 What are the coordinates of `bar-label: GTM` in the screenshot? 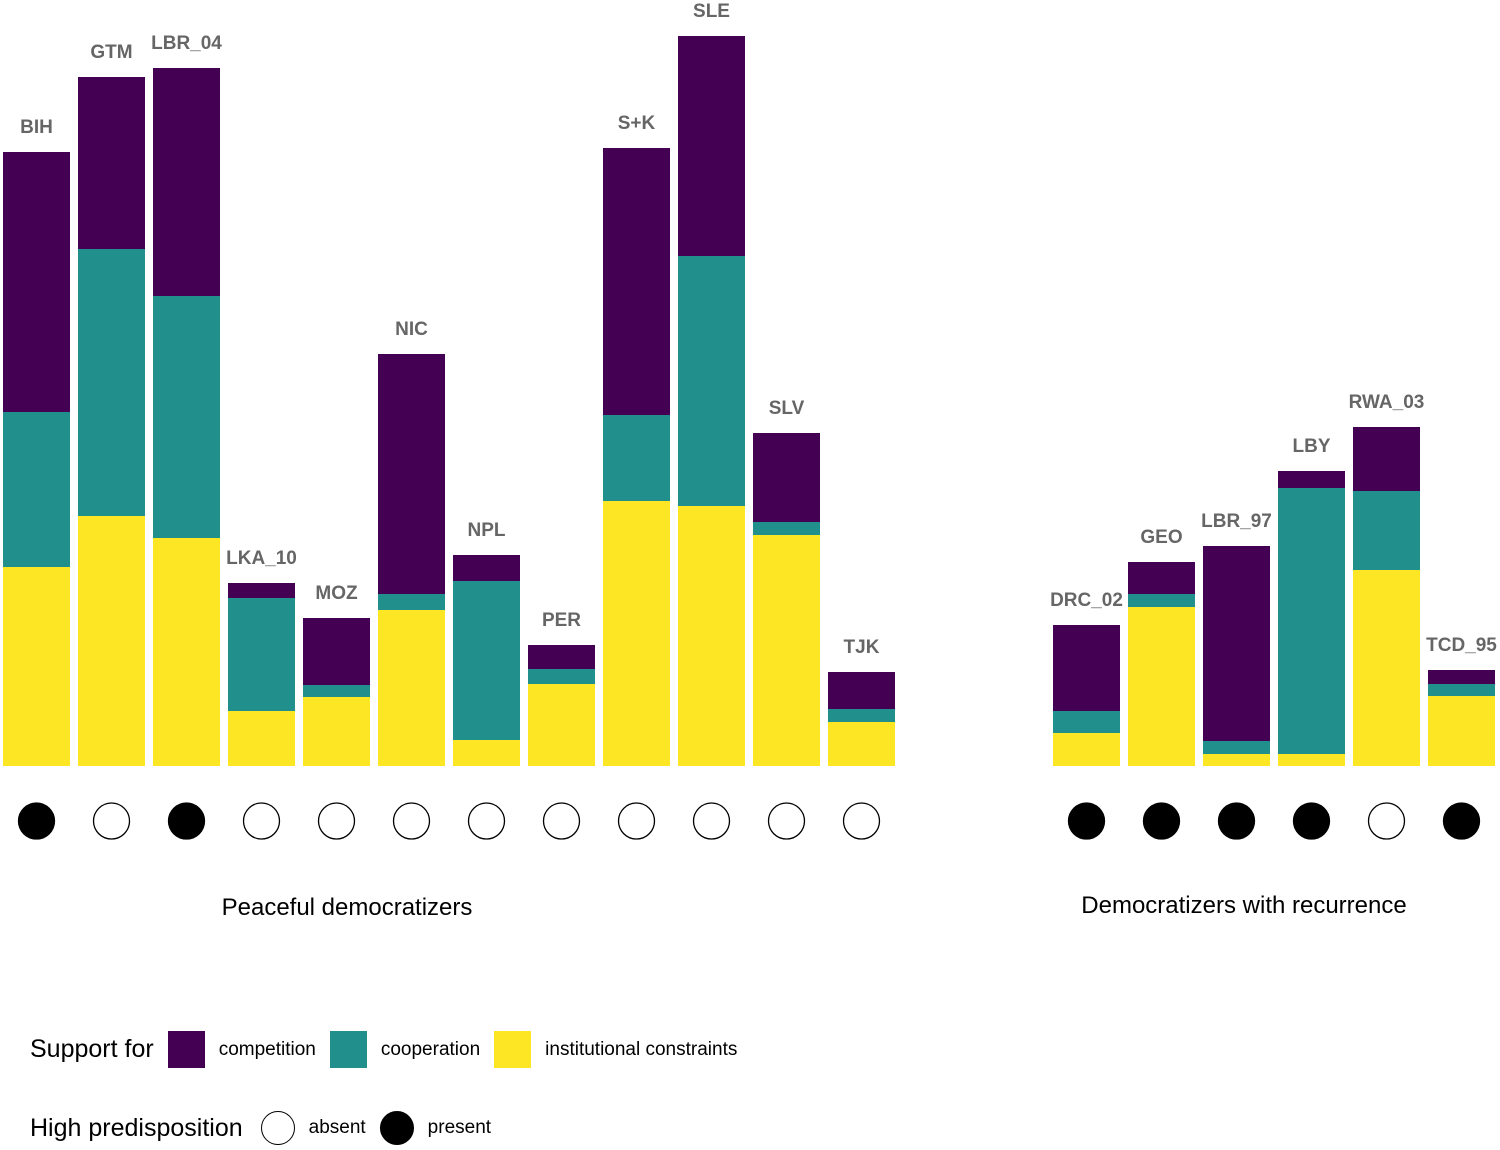 It's located at (111, 52).